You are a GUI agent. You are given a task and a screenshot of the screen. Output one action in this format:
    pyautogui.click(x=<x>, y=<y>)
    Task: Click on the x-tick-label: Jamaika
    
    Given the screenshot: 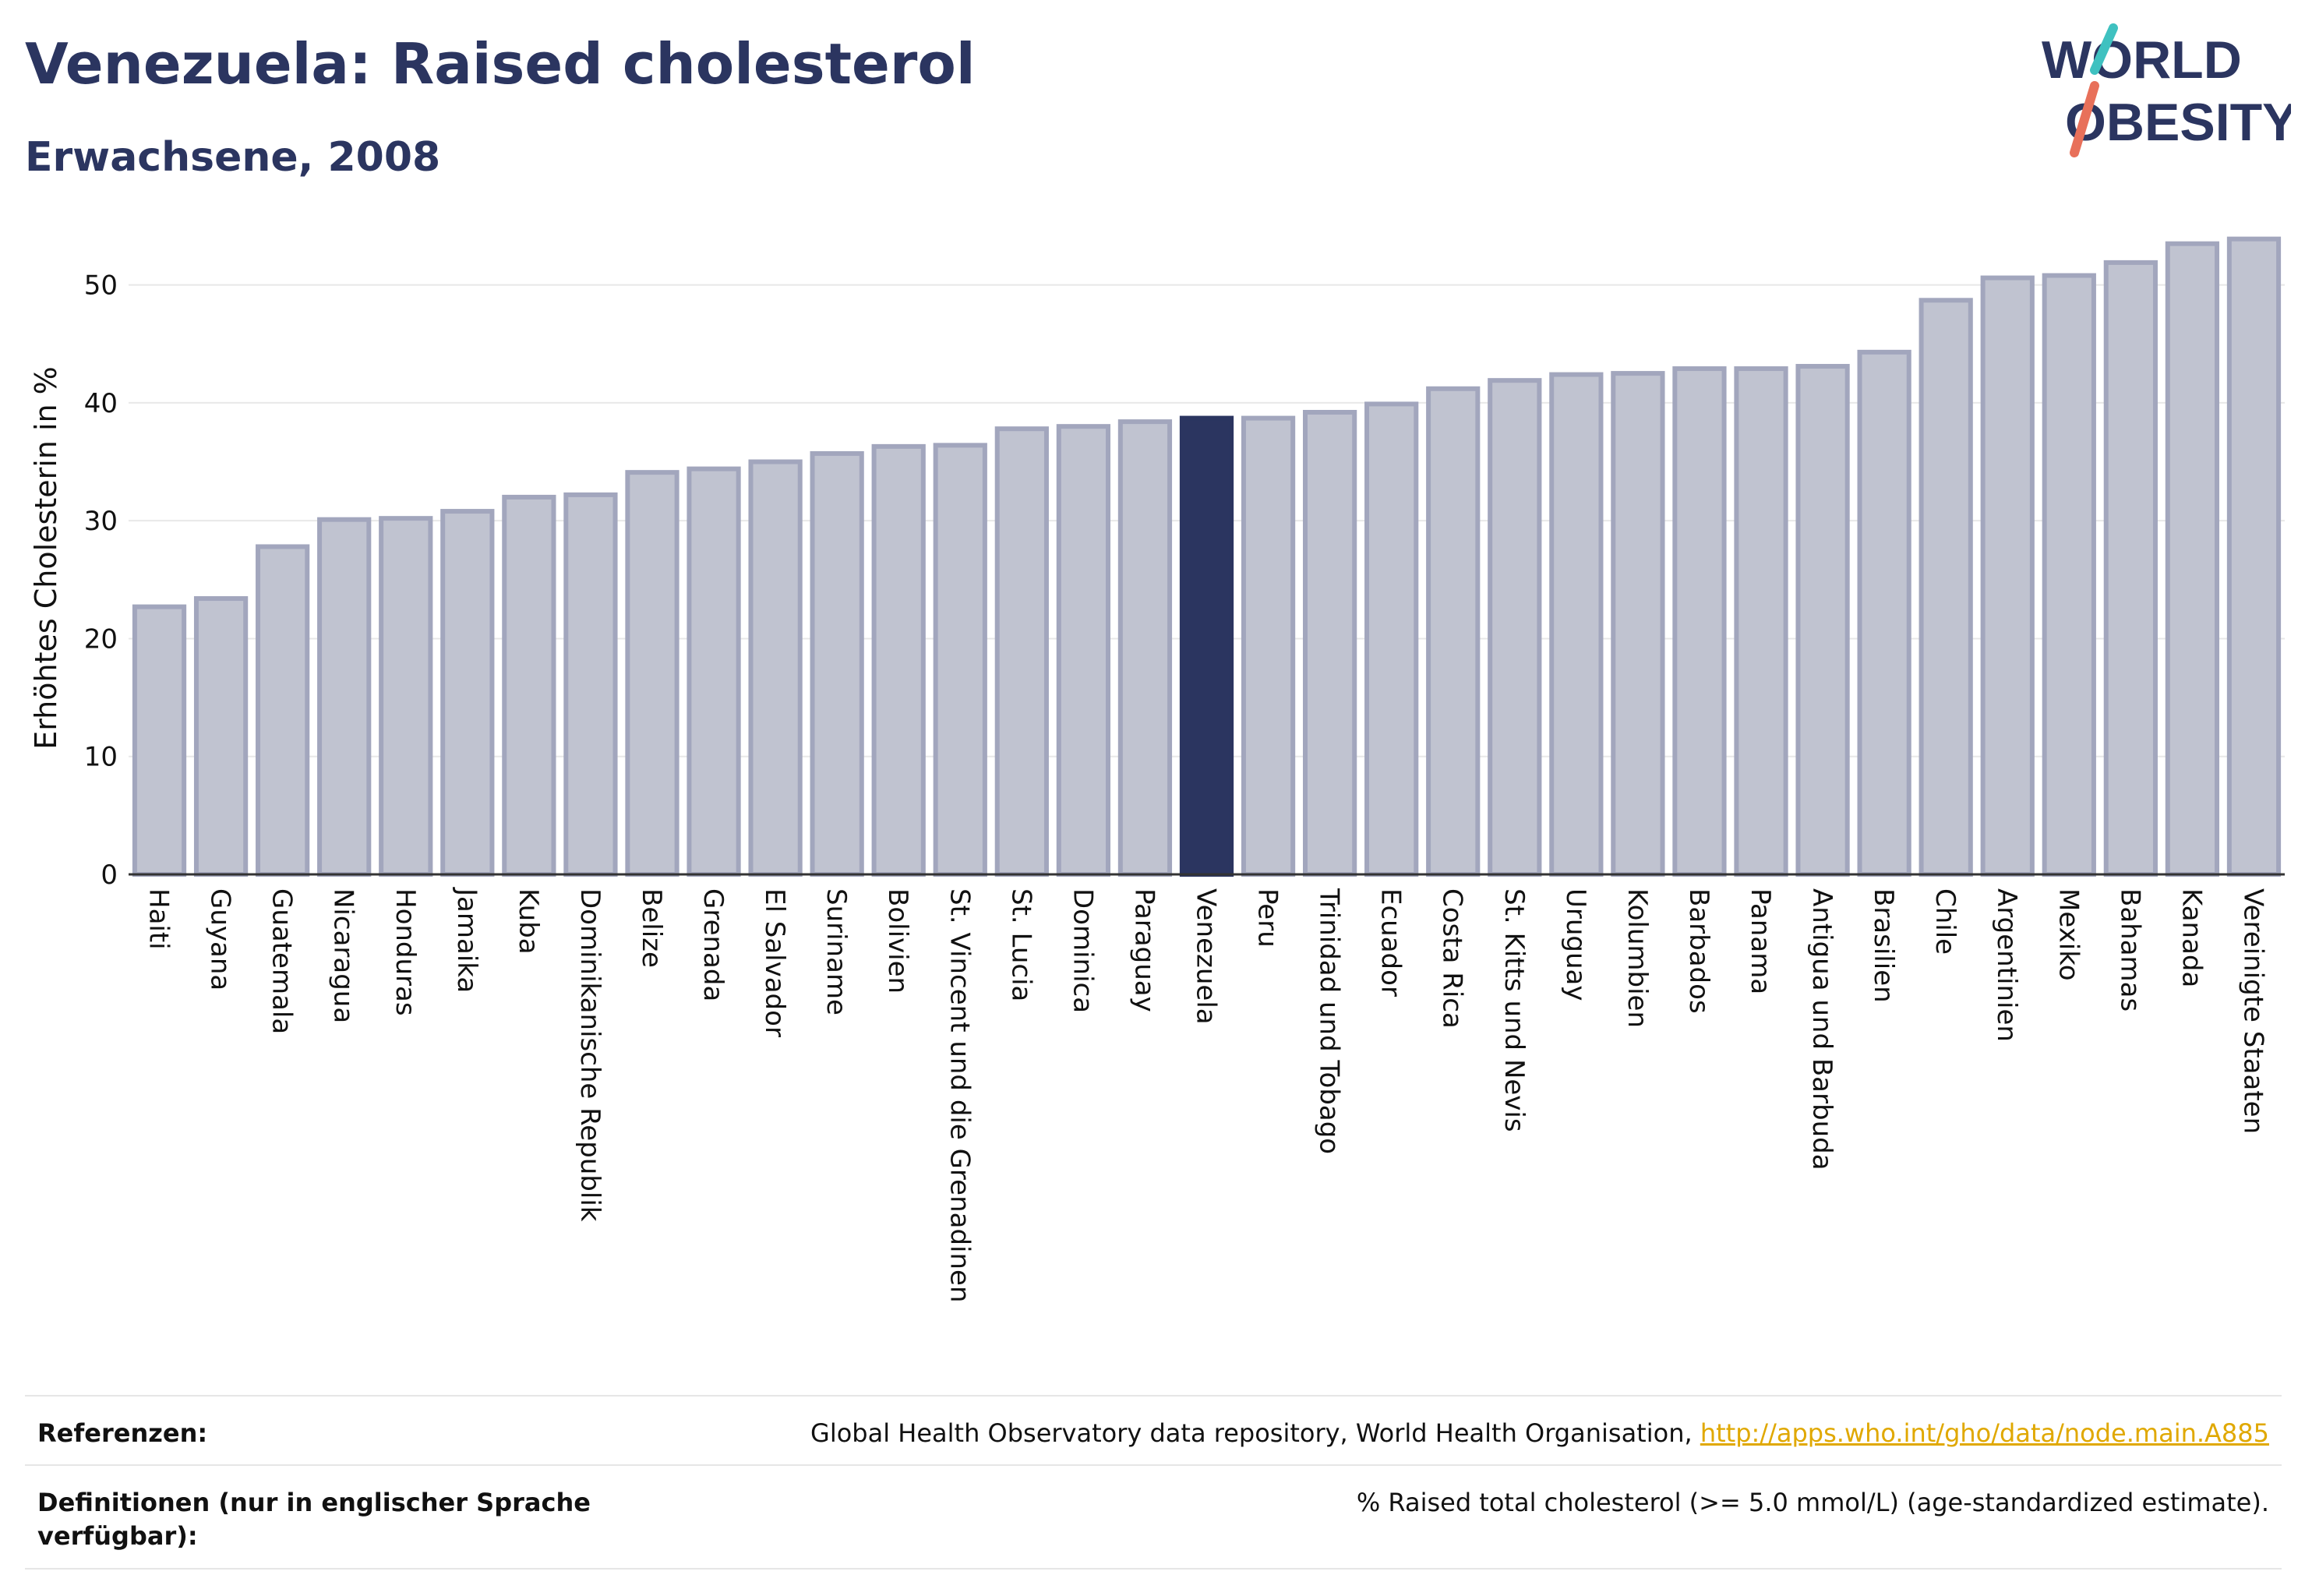 What is the action you would take?
    pyautogui.click(x=466, y=940)
    